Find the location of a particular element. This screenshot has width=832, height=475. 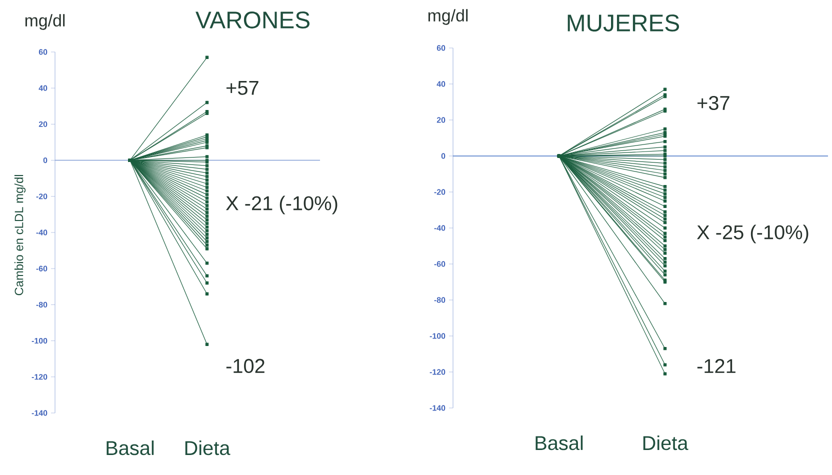

annotation: -121 is located at coordinates (716, 366).